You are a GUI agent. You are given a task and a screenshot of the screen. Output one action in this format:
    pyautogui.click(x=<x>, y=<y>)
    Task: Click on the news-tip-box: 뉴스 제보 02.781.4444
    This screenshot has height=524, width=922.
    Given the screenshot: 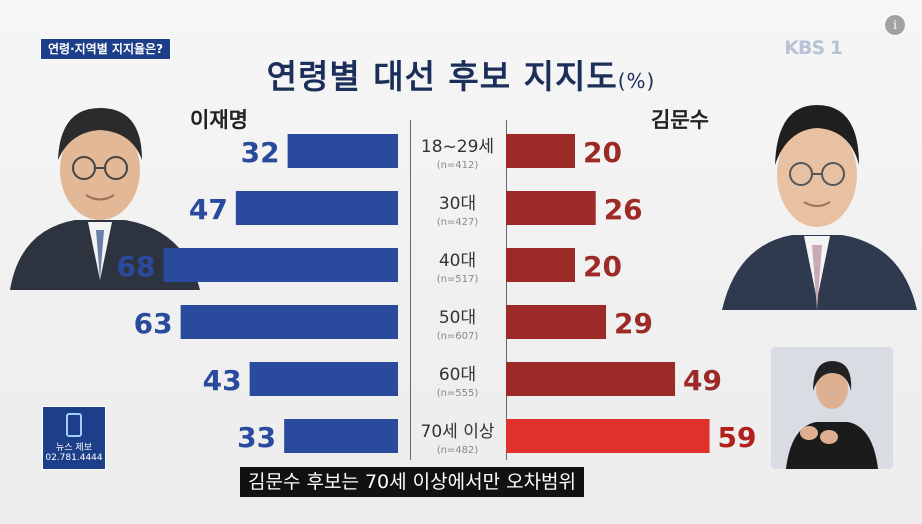 What is the action you would take?
    pyautogui.click(x=74, y=438)
    